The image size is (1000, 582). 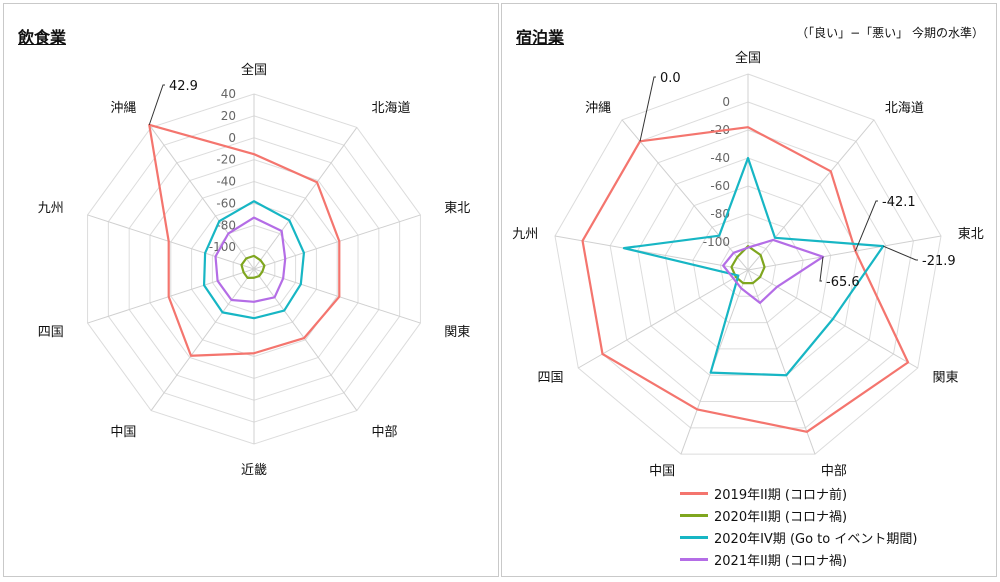 What do you see at coordinates (183, 86) in the screenshot?
I see `annotation-label: 42.9` at bounding box center [183, 86].